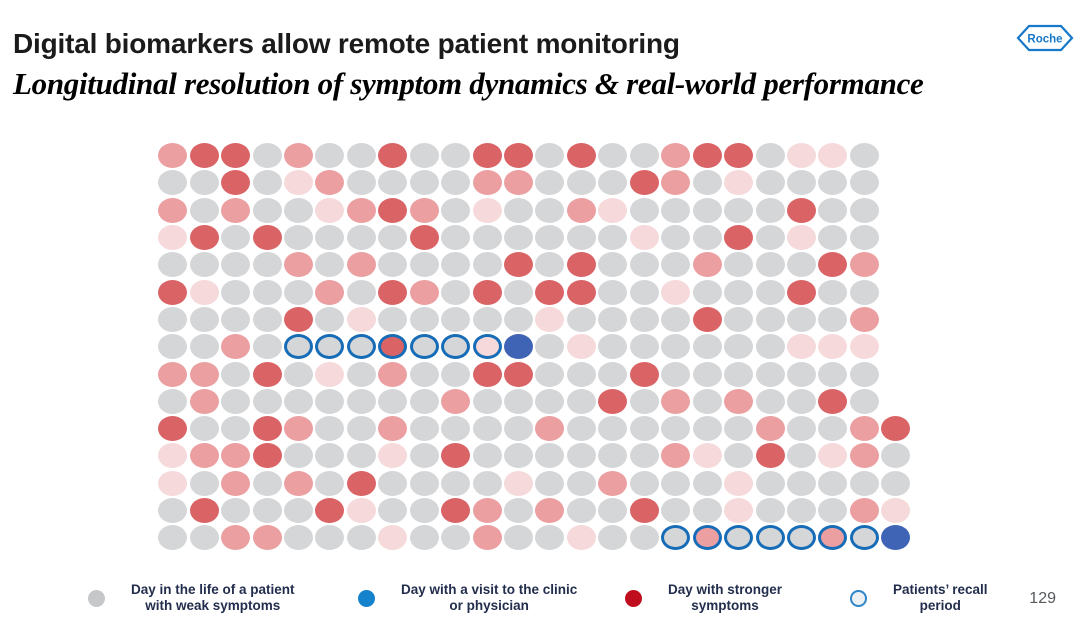  What do you see at coordinates (393, 347) in the screenshot?
I see `recall-period-day-dot-strong-symptoms` at bounding box center [393, 347].